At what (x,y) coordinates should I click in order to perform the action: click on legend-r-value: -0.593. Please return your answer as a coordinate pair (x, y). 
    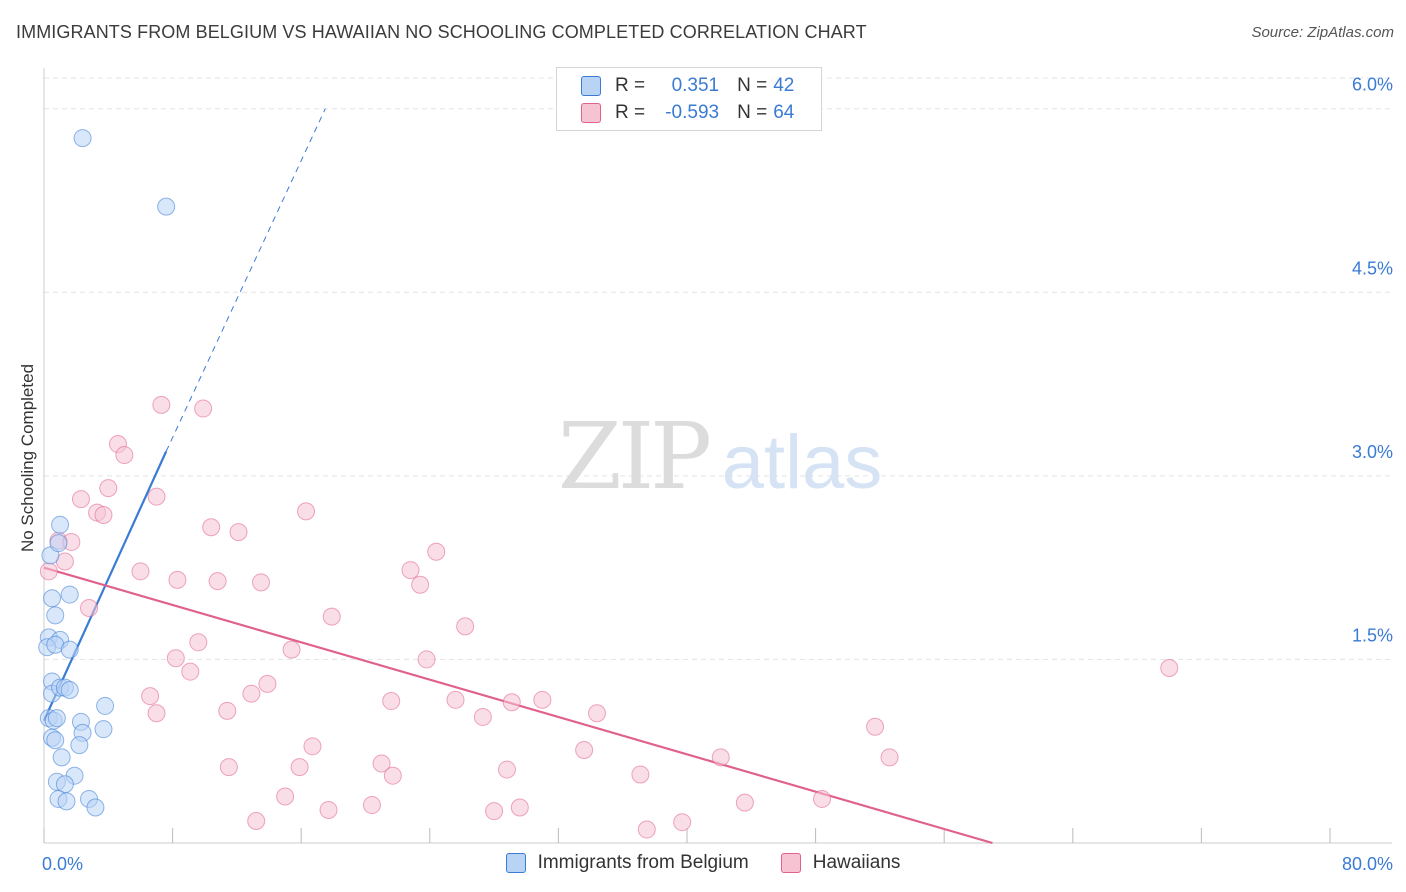
    Looking at the image, I should click on (692, 112).